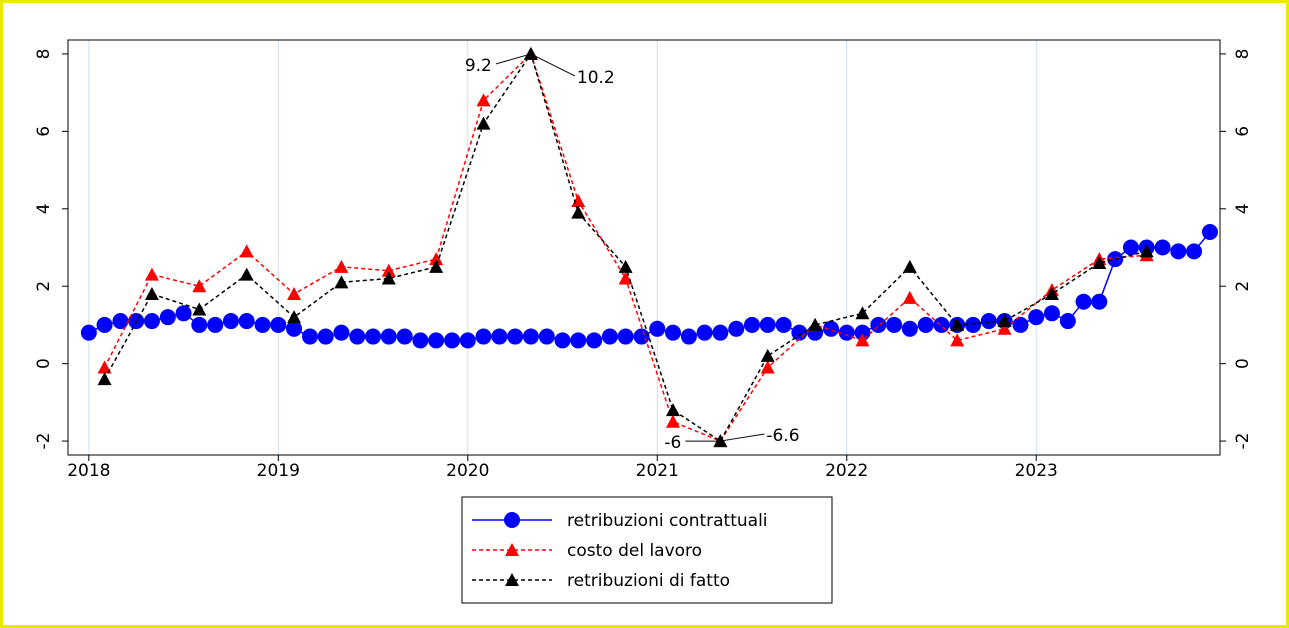 The image size is (1289, 628). Describe the element at coordinates (1243, 54) in the screenshot. I see `y2-tick-label: 8` at that location.